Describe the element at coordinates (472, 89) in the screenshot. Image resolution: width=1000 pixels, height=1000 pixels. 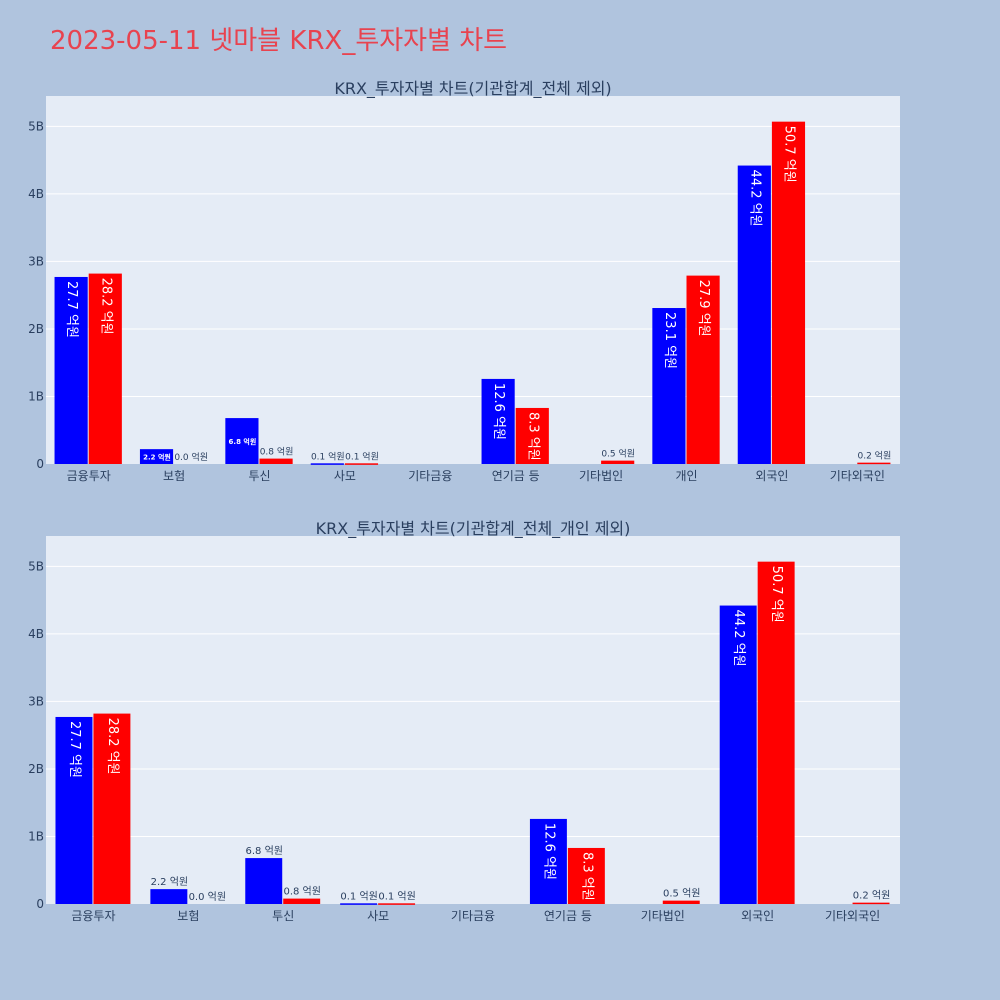
I see `chart-title: KRX_투자자별 차트(기관합계_전체 제외)` at that location.